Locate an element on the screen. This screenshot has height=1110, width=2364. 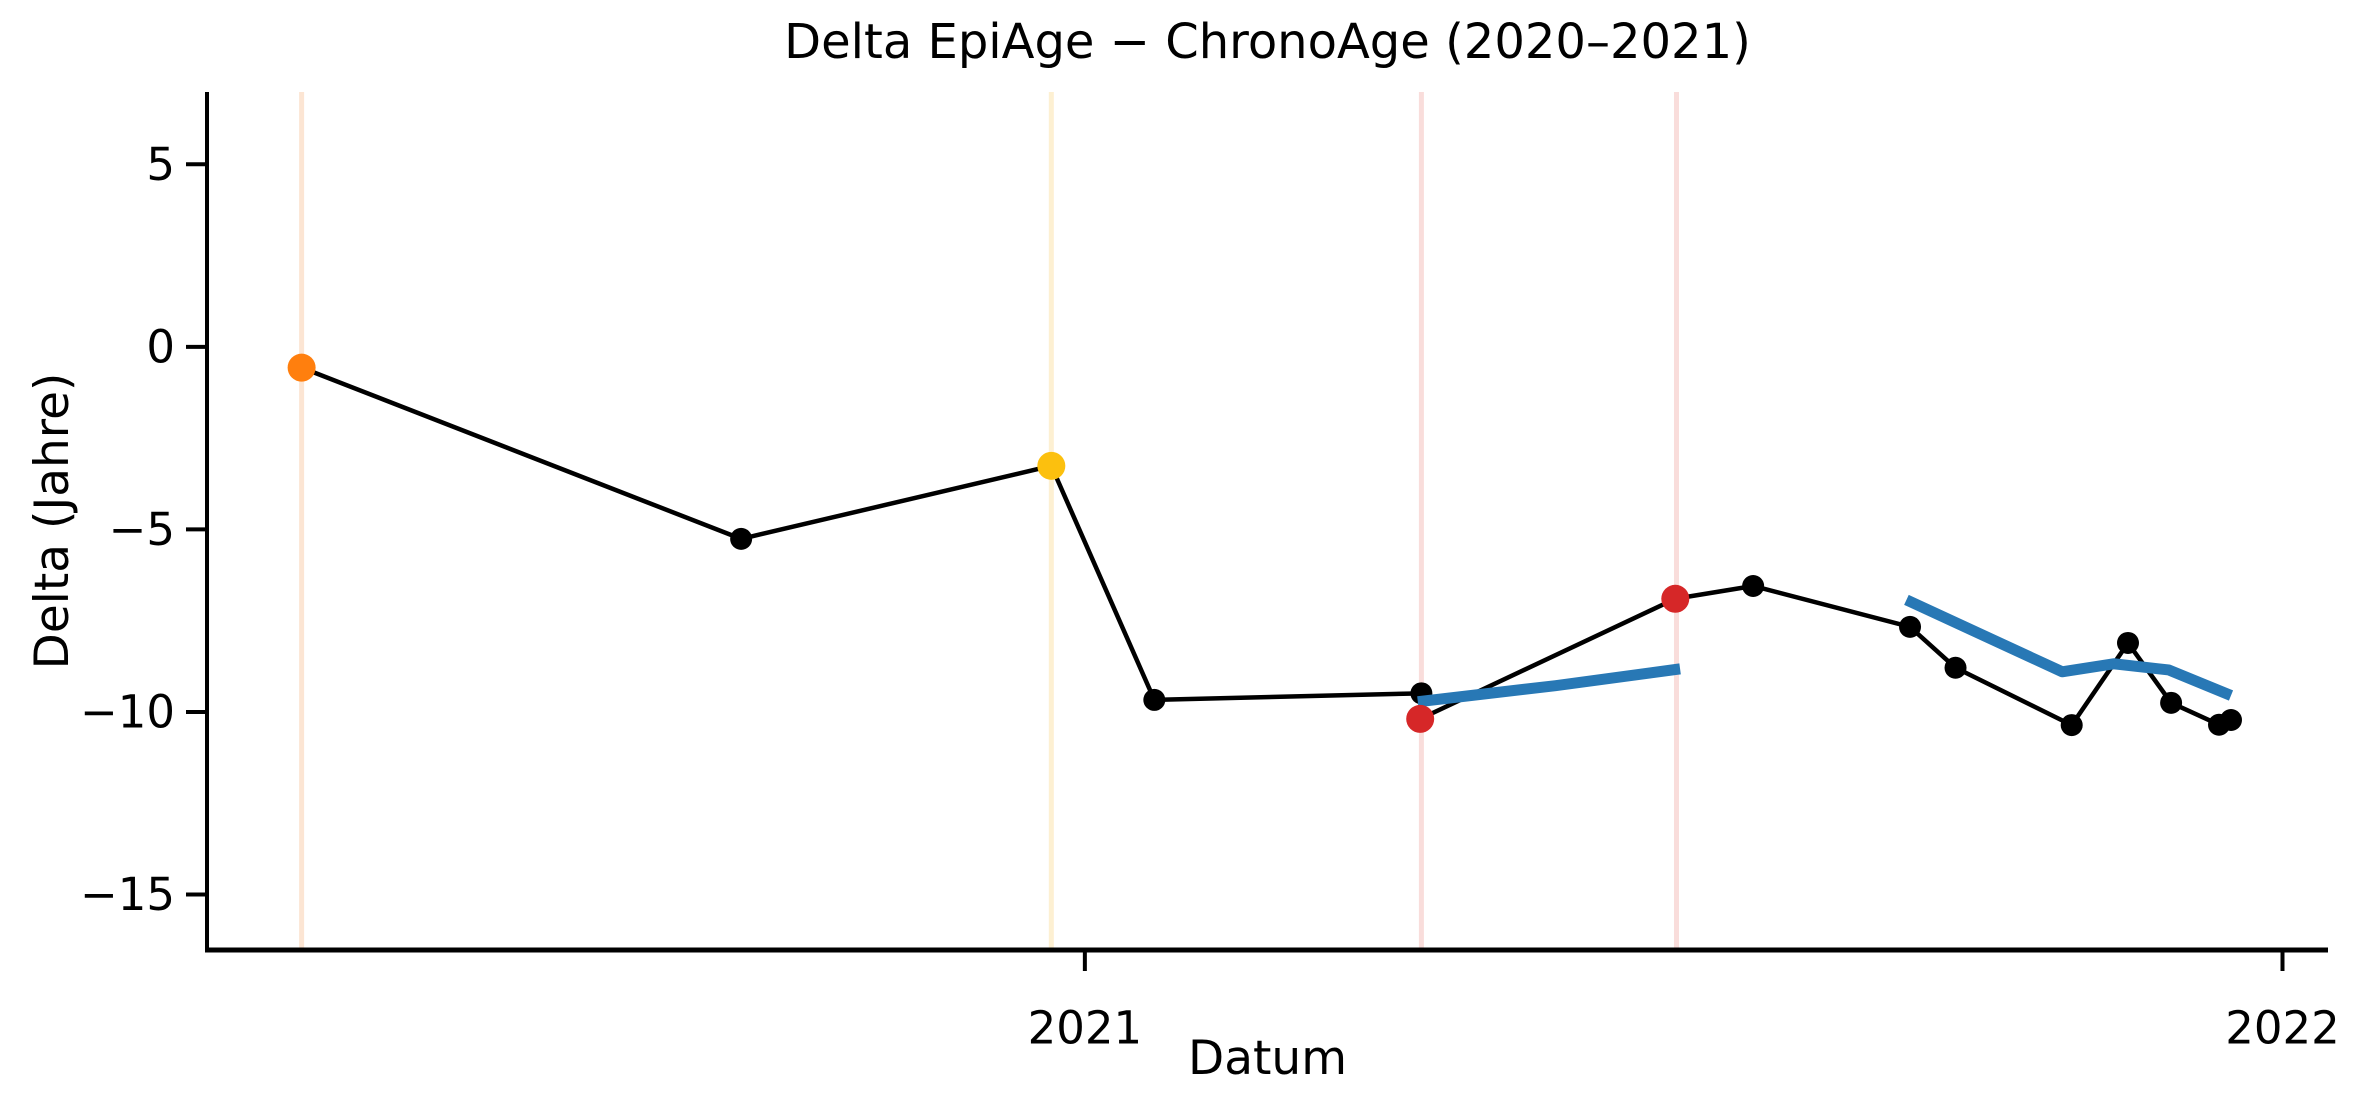
y-tick-label: 0 is located at coordinates (160, 346).